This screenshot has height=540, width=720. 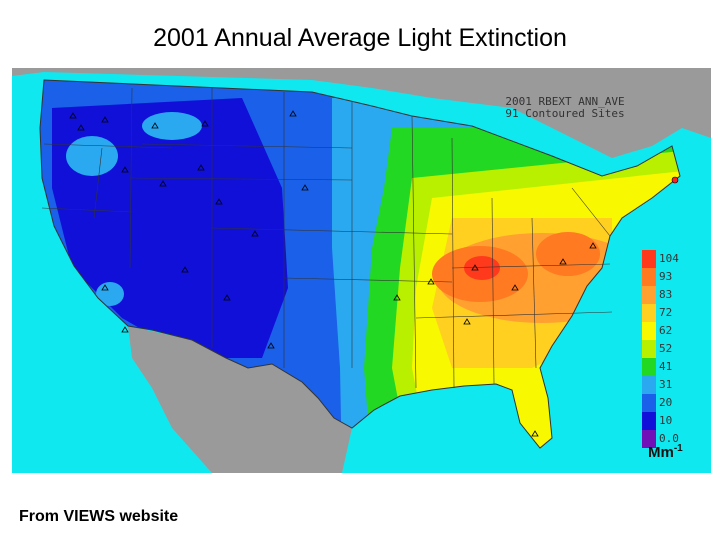 What do you see at coordinates (666, 276) in the screenshot?
I see `legend-label: 93` at bounding box center [666, 276].